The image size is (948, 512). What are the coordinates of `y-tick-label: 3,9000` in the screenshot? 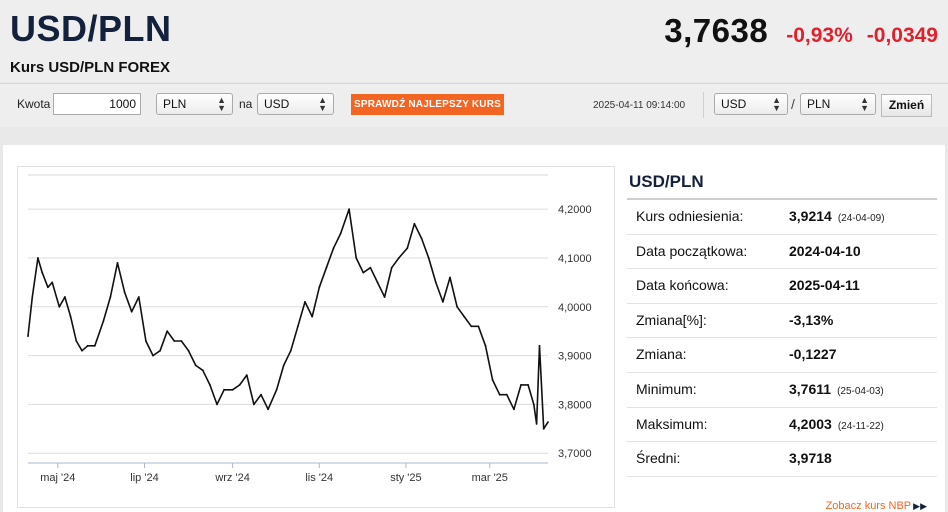 It's located at (575, 357).